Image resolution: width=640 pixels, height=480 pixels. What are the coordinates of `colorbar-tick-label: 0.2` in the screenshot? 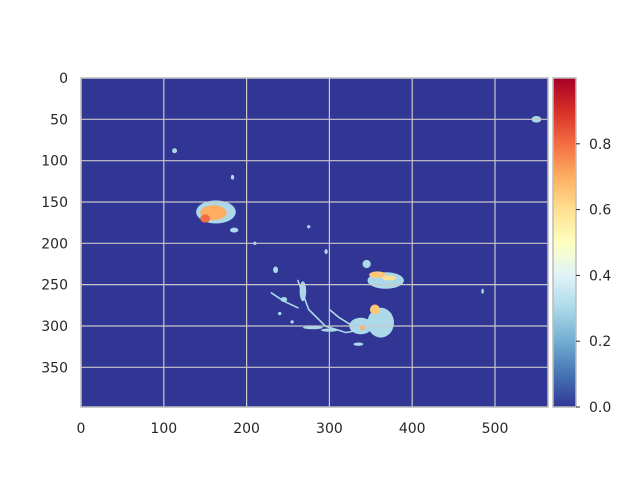 It's located at (600, 342).